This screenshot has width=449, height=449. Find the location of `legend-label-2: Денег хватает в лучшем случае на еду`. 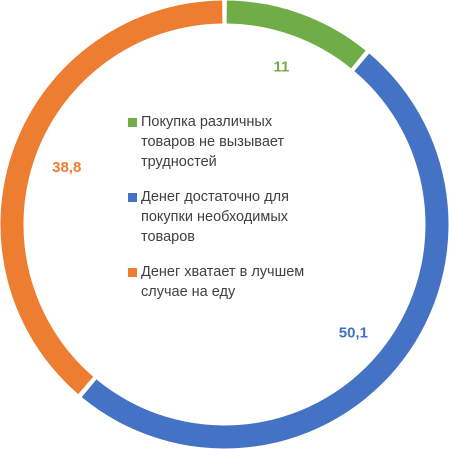

legend-label-2: Денег хватает в лучшем случае на еду is located at coordinates (223, 282).